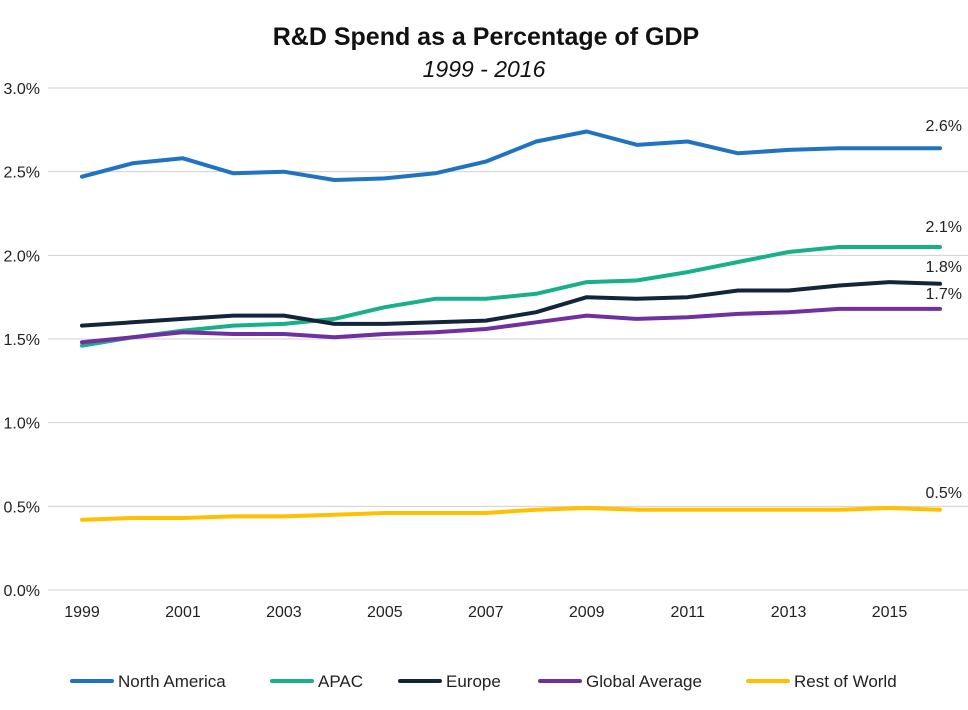  Describe the element at coordinates (484, 69) in the screenshot. I see `chart-subtitle: 1999 - 2016` at that location.